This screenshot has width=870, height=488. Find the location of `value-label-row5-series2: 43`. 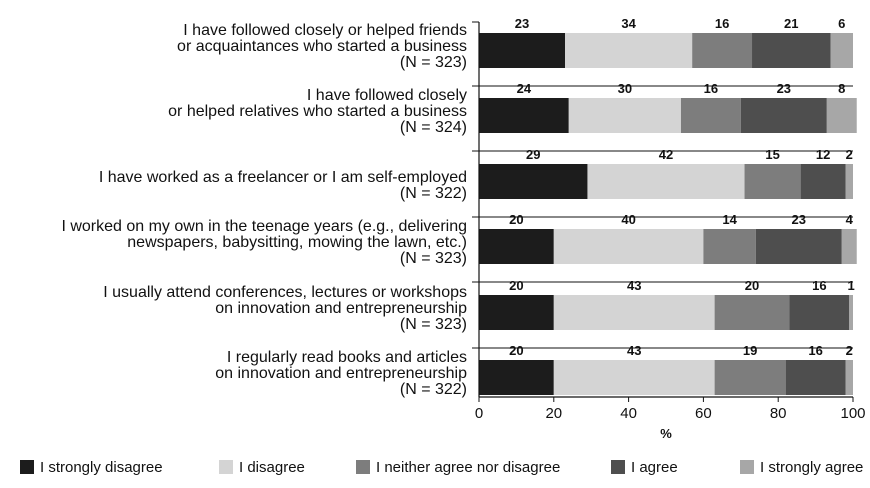

value-label-row5-series2: 43 is located at coordinates (634, 285).